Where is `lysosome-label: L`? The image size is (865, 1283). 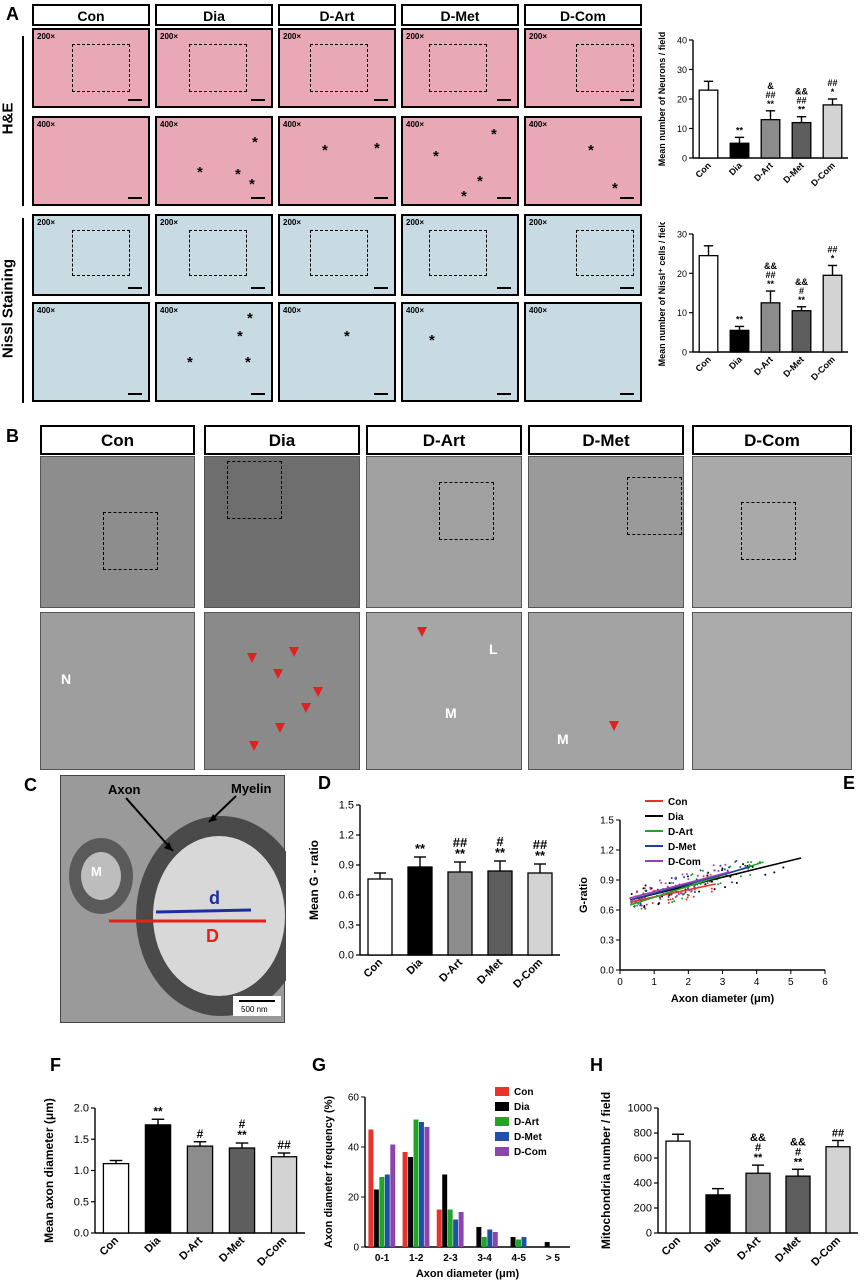 lysosome-label: L is located at coordinates (493, 649).